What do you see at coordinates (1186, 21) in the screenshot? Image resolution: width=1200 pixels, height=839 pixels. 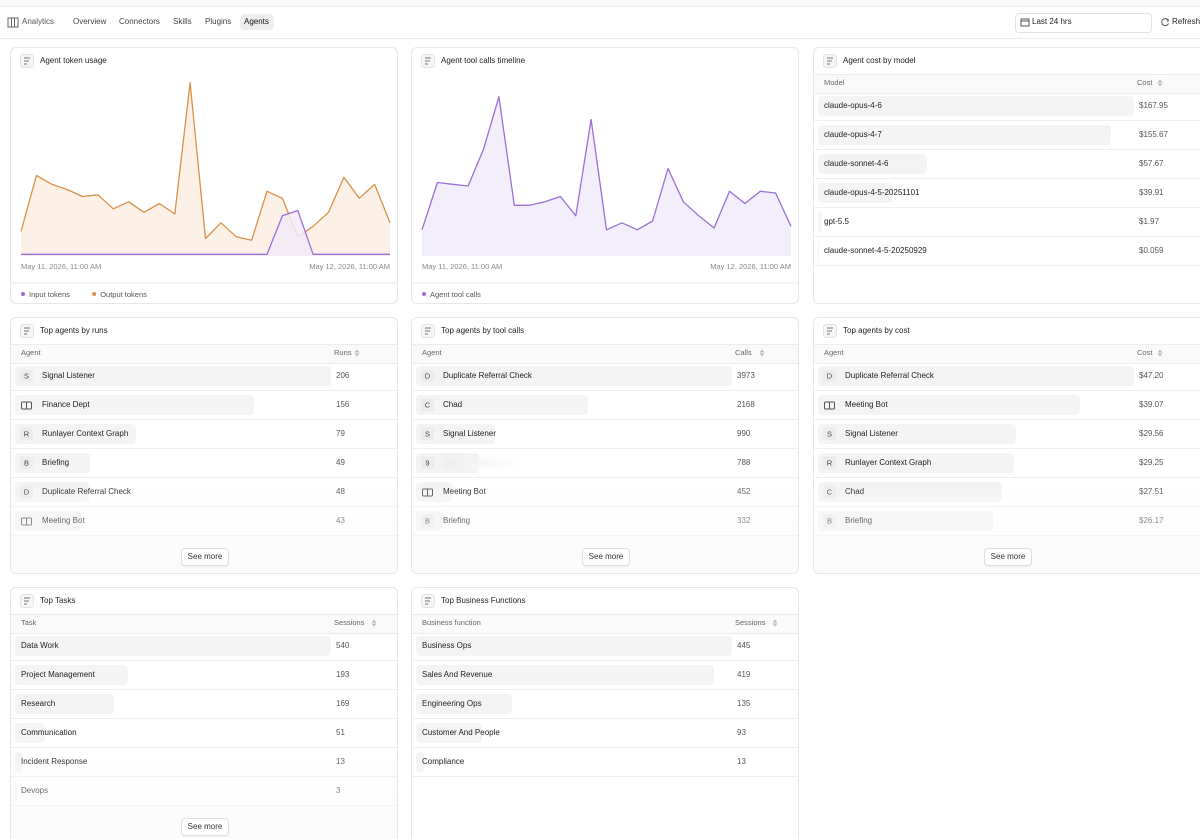 I see `refresh-button: Refresh` at bounding box center [1186, 21].